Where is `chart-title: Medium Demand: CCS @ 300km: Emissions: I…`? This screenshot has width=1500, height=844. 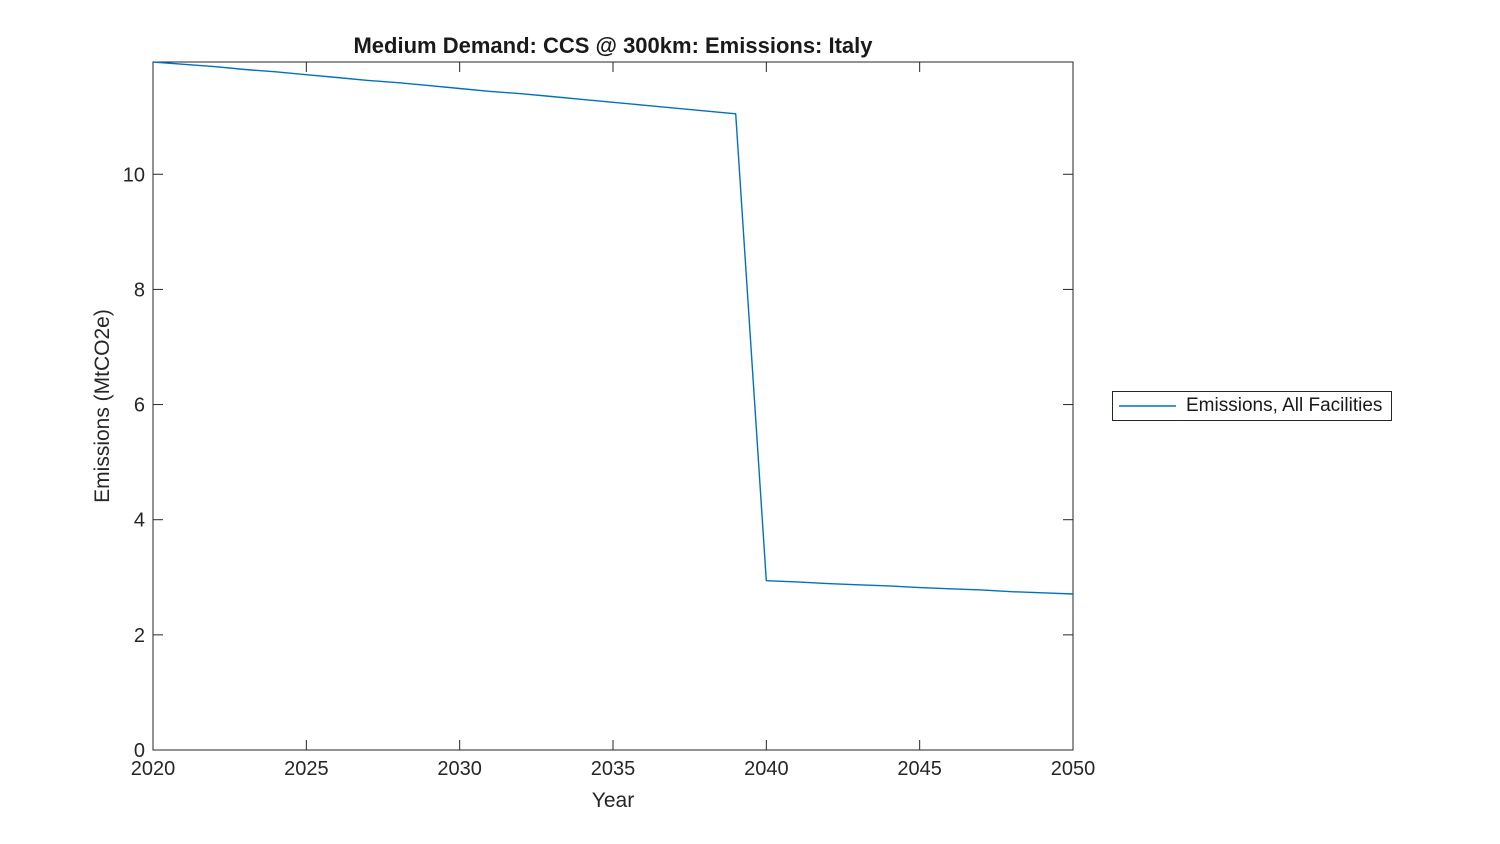
chart-title: Medium Demand: CCS @ 300km: Emissions: I… is located at coordinates (613, 45).